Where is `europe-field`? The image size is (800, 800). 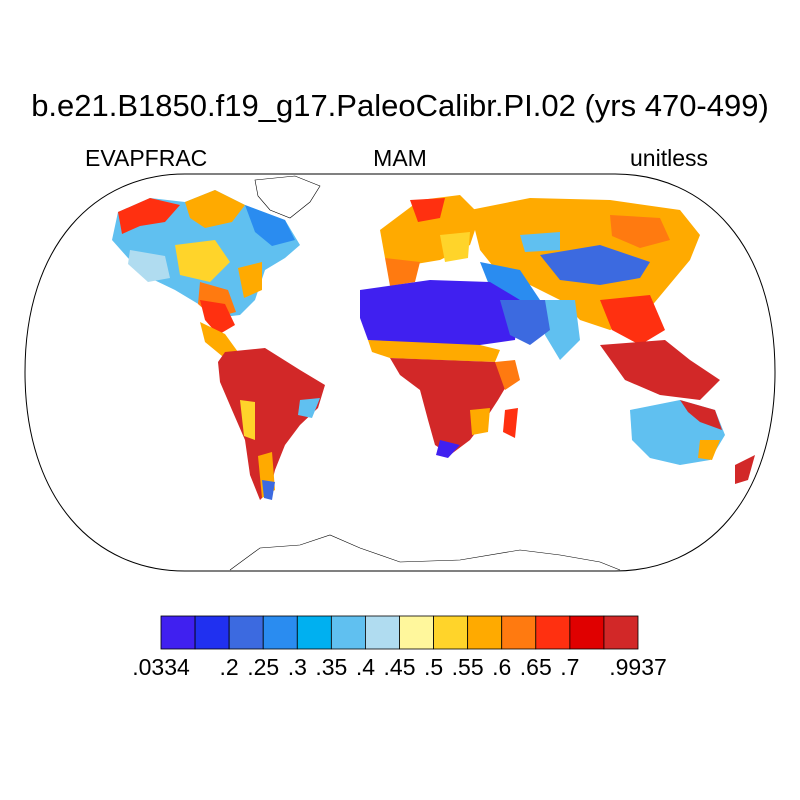
europe-field is located at coordinates (430, 240).